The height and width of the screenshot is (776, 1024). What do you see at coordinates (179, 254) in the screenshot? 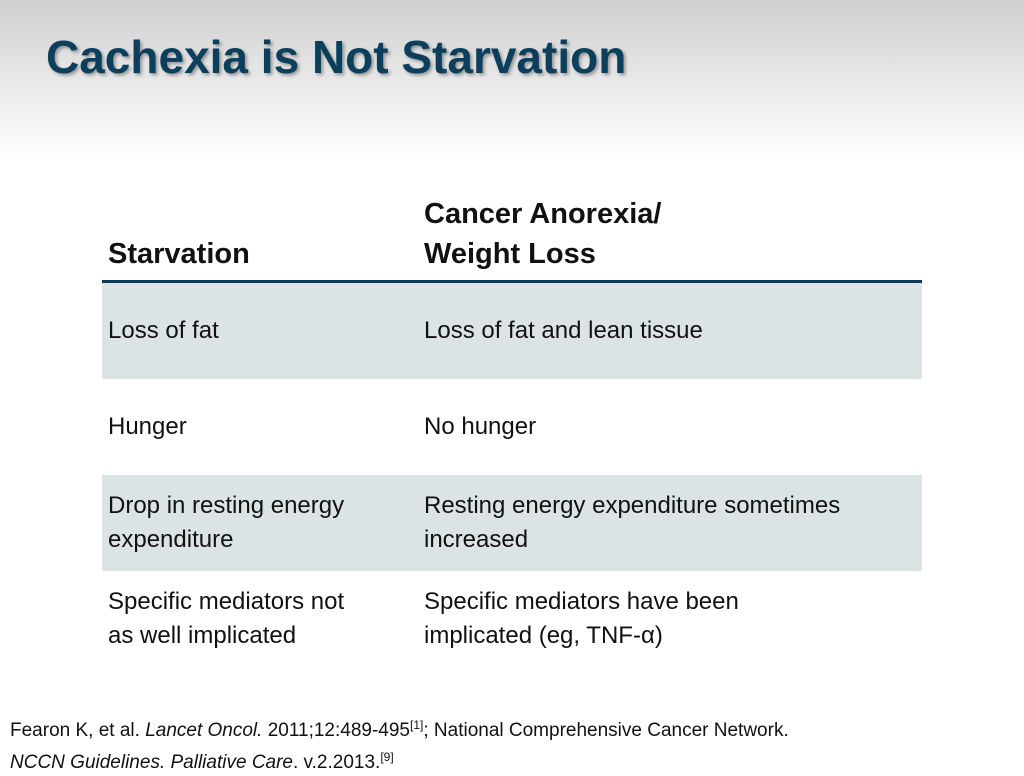
I see `header-starvation-label: Starvation` at bounding box center [179, 254].